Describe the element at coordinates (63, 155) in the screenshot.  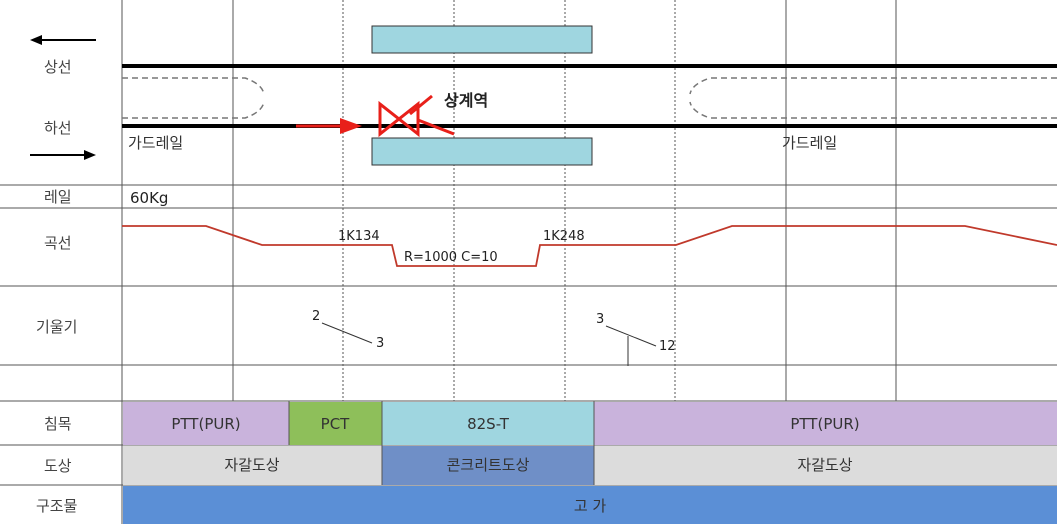
I see `down-direction-arrow-icon` at that location.